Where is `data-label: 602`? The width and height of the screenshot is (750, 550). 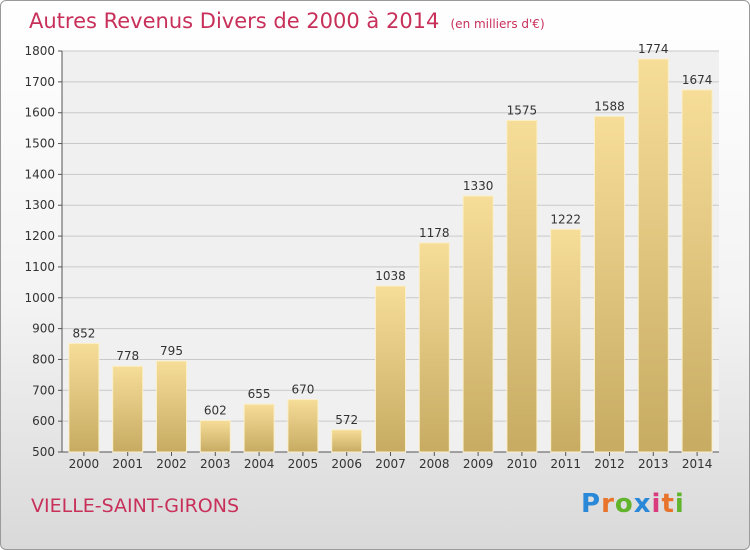
data-label: 602 is located at coordinates (215, 411).